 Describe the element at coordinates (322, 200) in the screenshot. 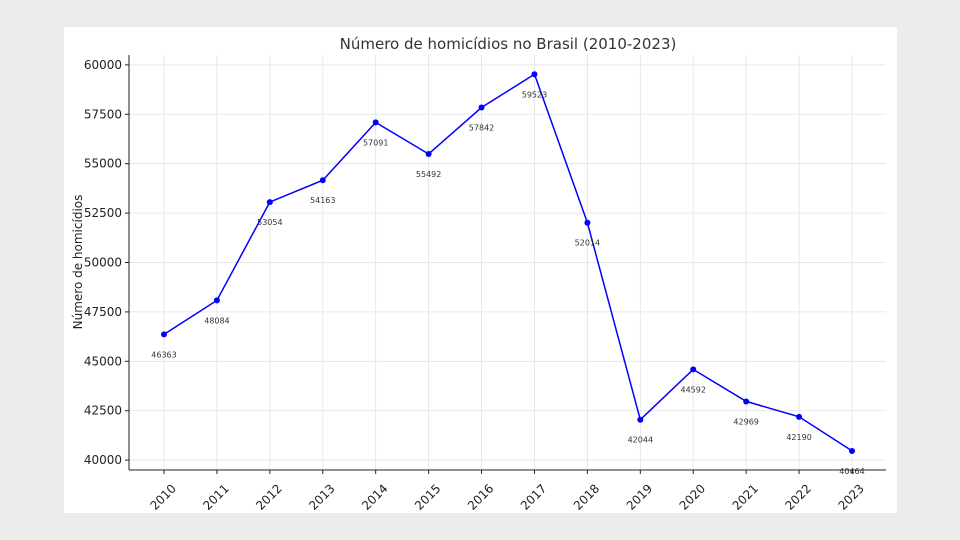

I see `data-label: 54163` at that location.